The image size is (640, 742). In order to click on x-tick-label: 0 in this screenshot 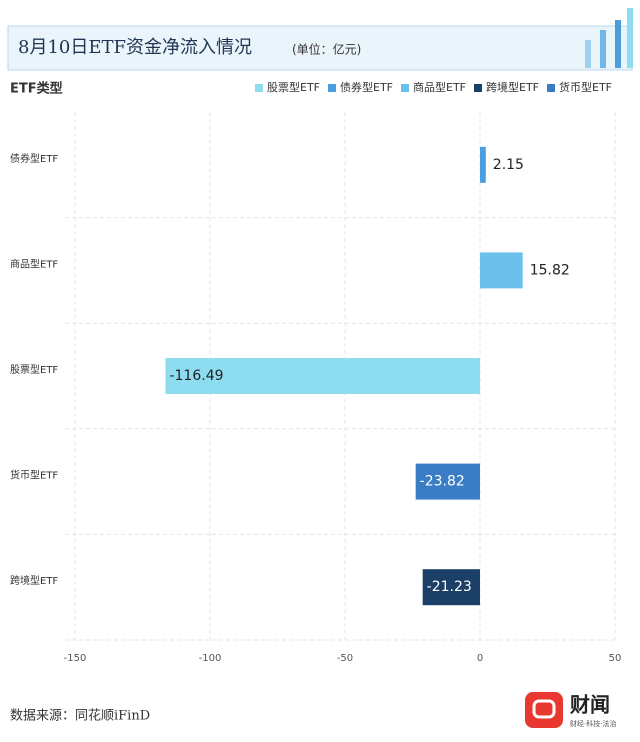, I will do `click(480, 658)`.